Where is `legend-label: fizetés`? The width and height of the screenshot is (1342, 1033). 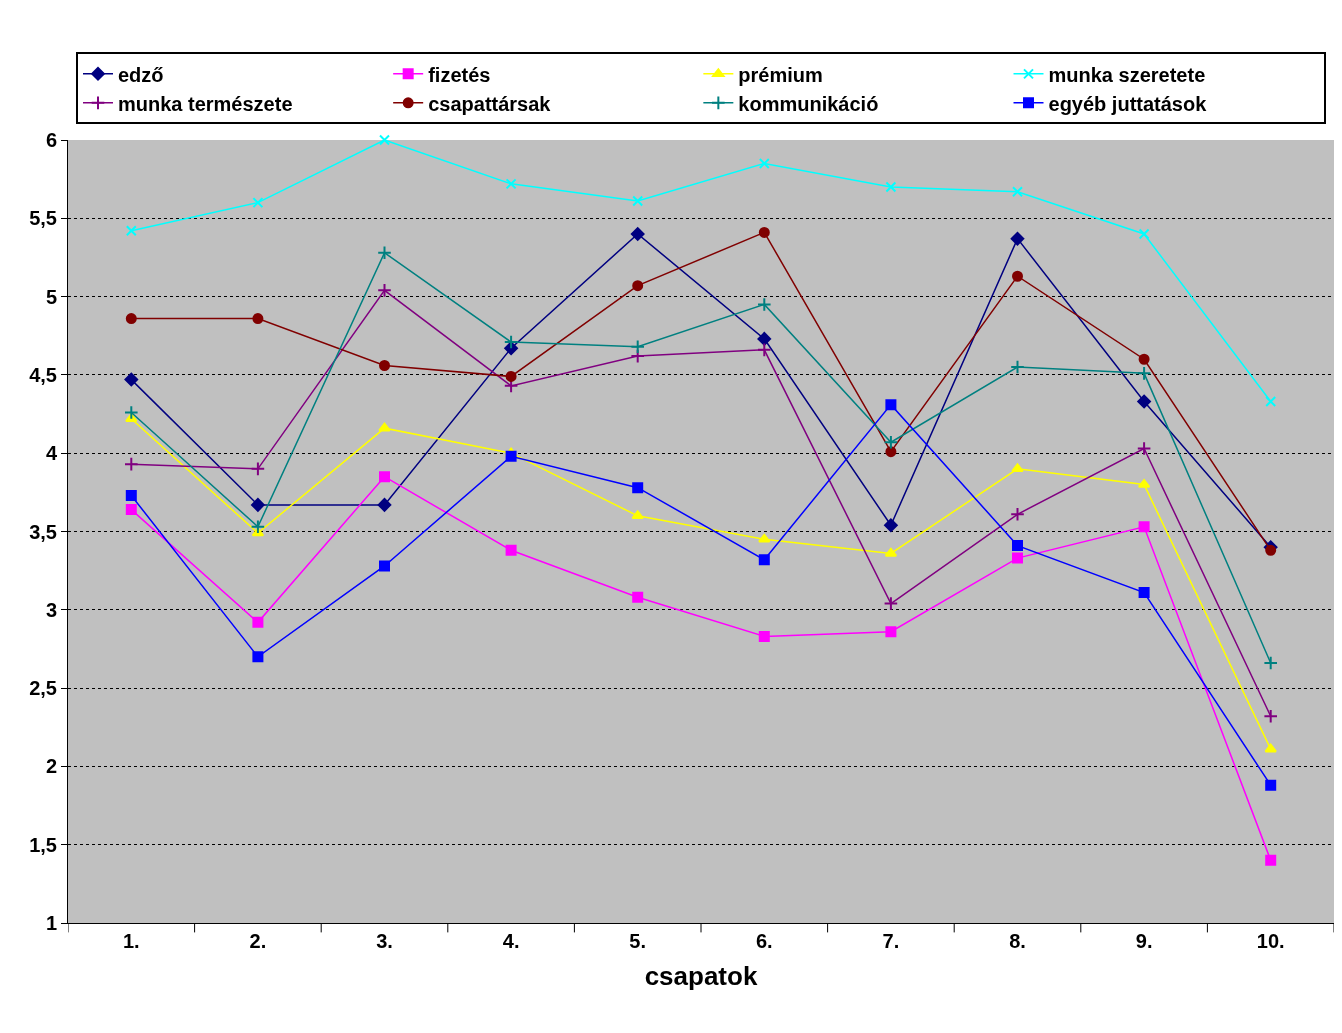
legend-label: fizetés is located at coordinates (459, 74).